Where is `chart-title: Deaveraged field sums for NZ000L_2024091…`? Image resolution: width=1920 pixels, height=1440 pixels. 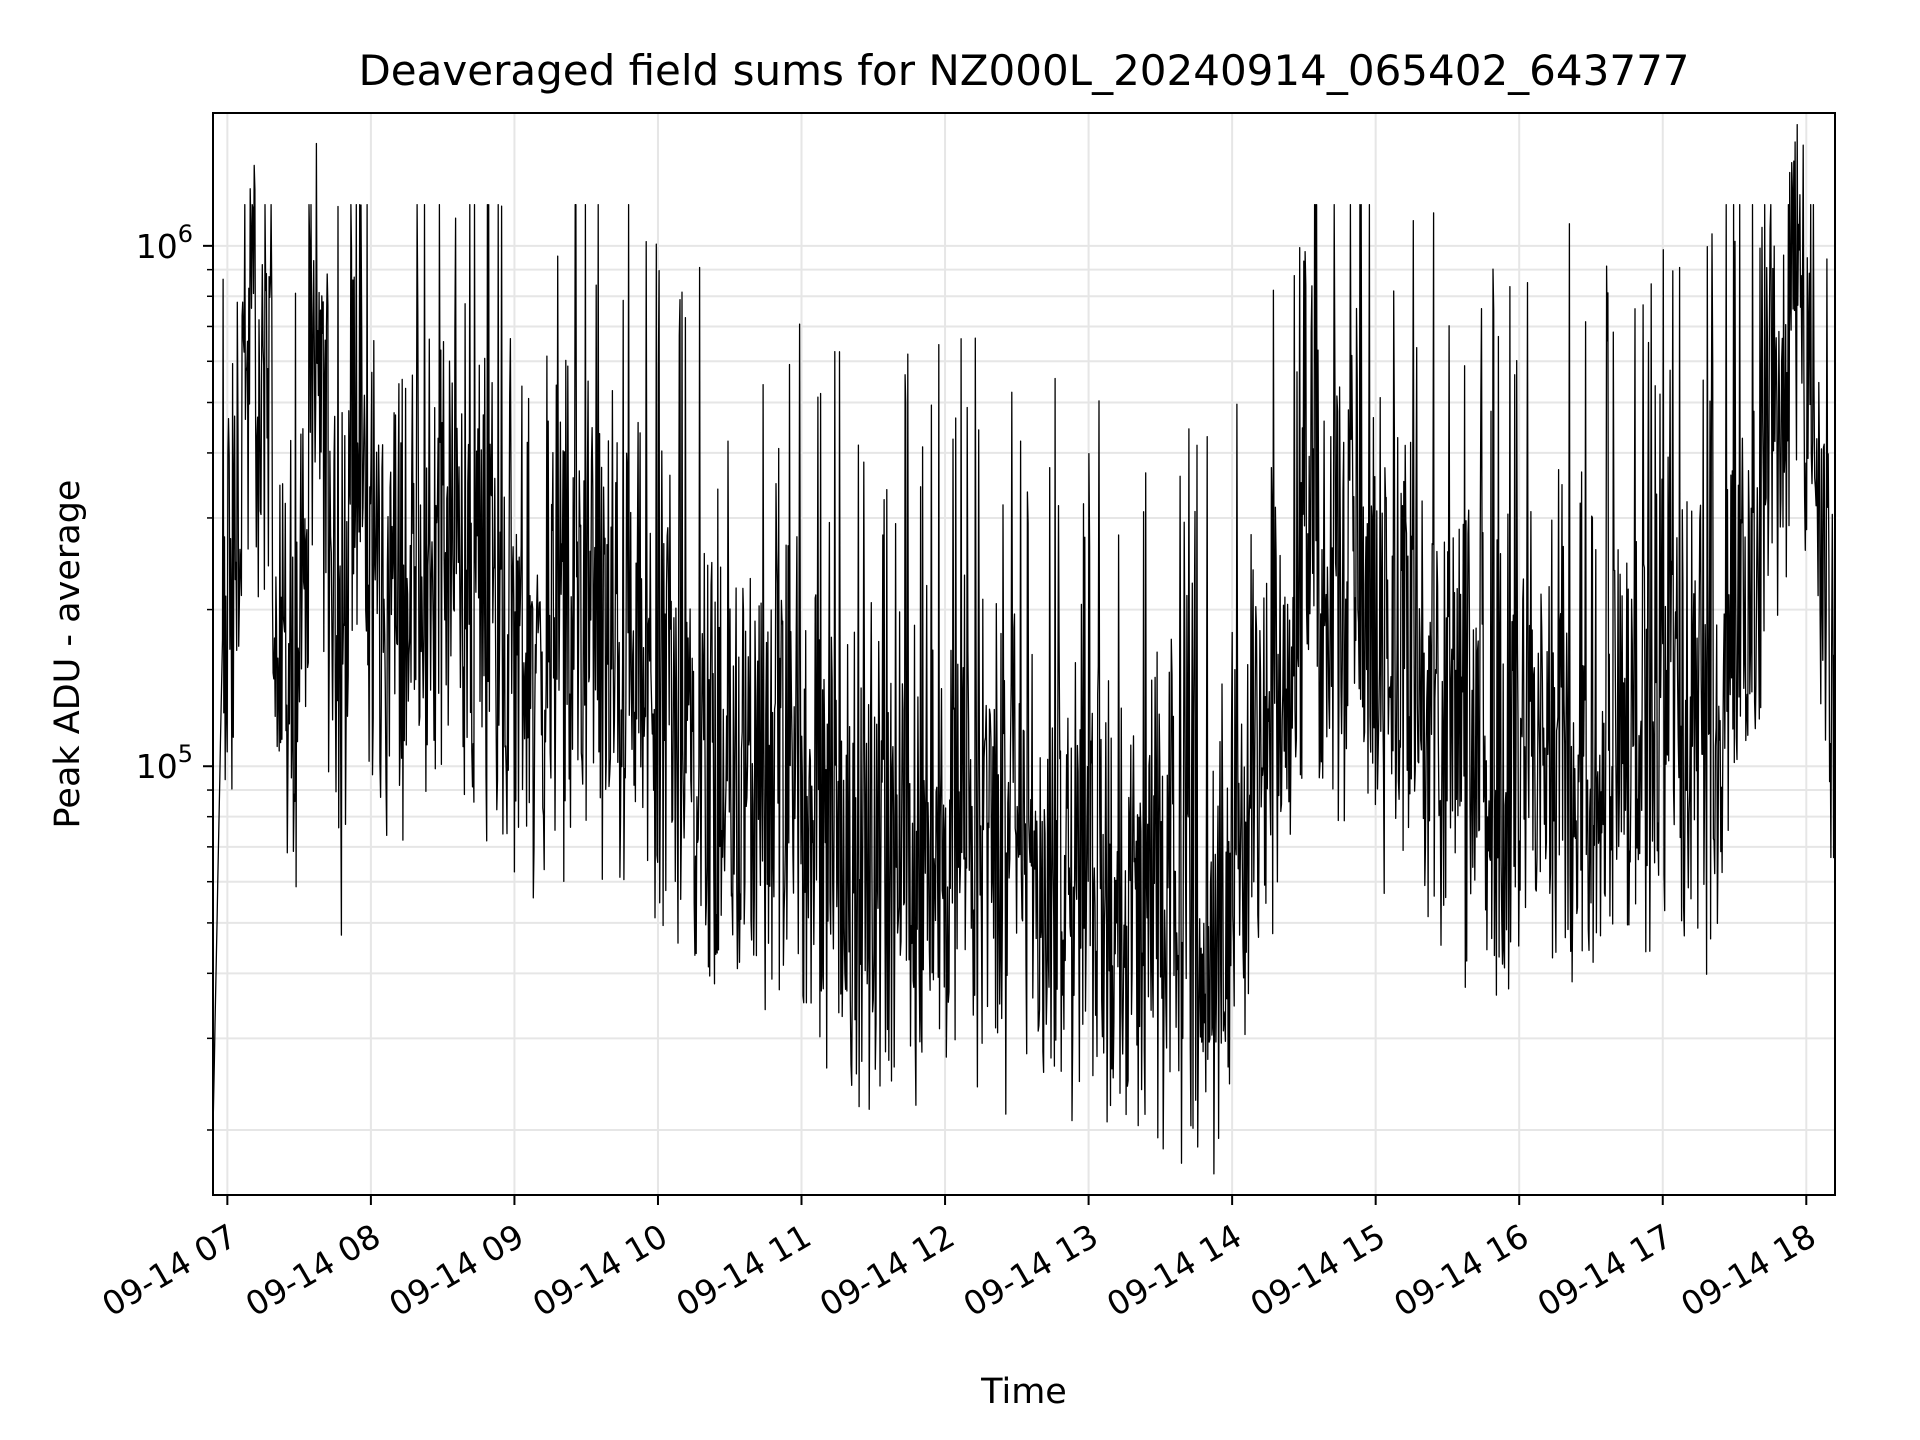 chart-title: Deaveraged field sums for NZ000L_2024091… is located at coordinates (1023, 70).